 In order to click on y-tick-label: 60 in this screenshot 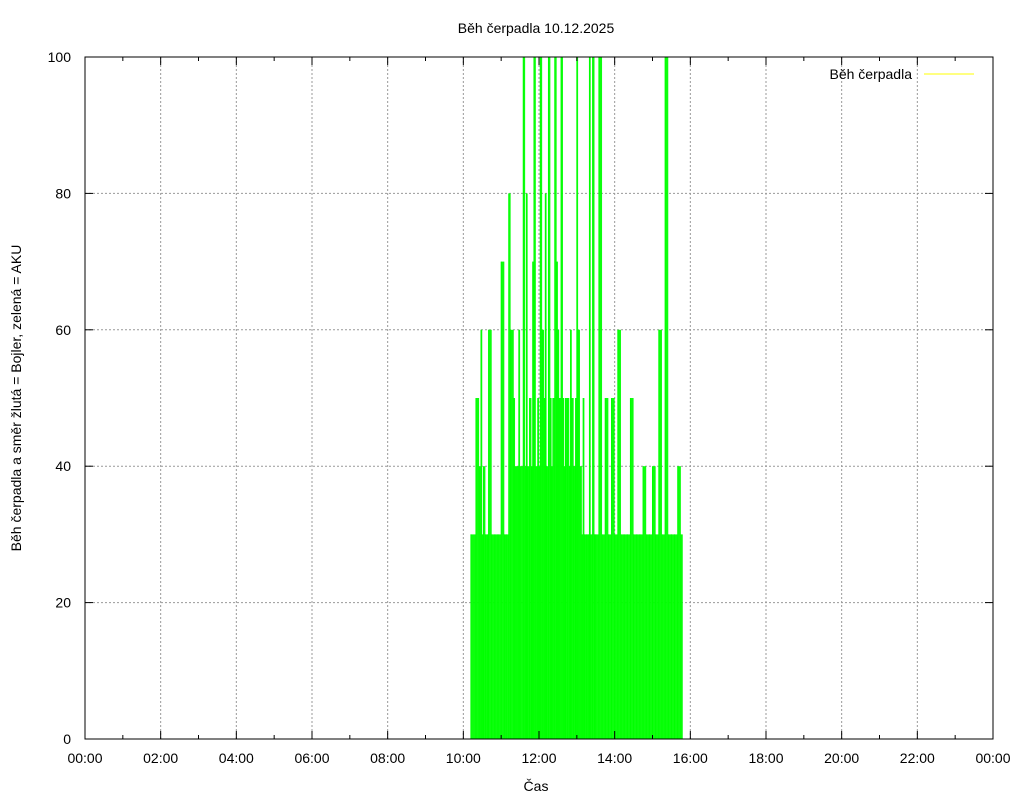, I will do `click(63, 330)`.